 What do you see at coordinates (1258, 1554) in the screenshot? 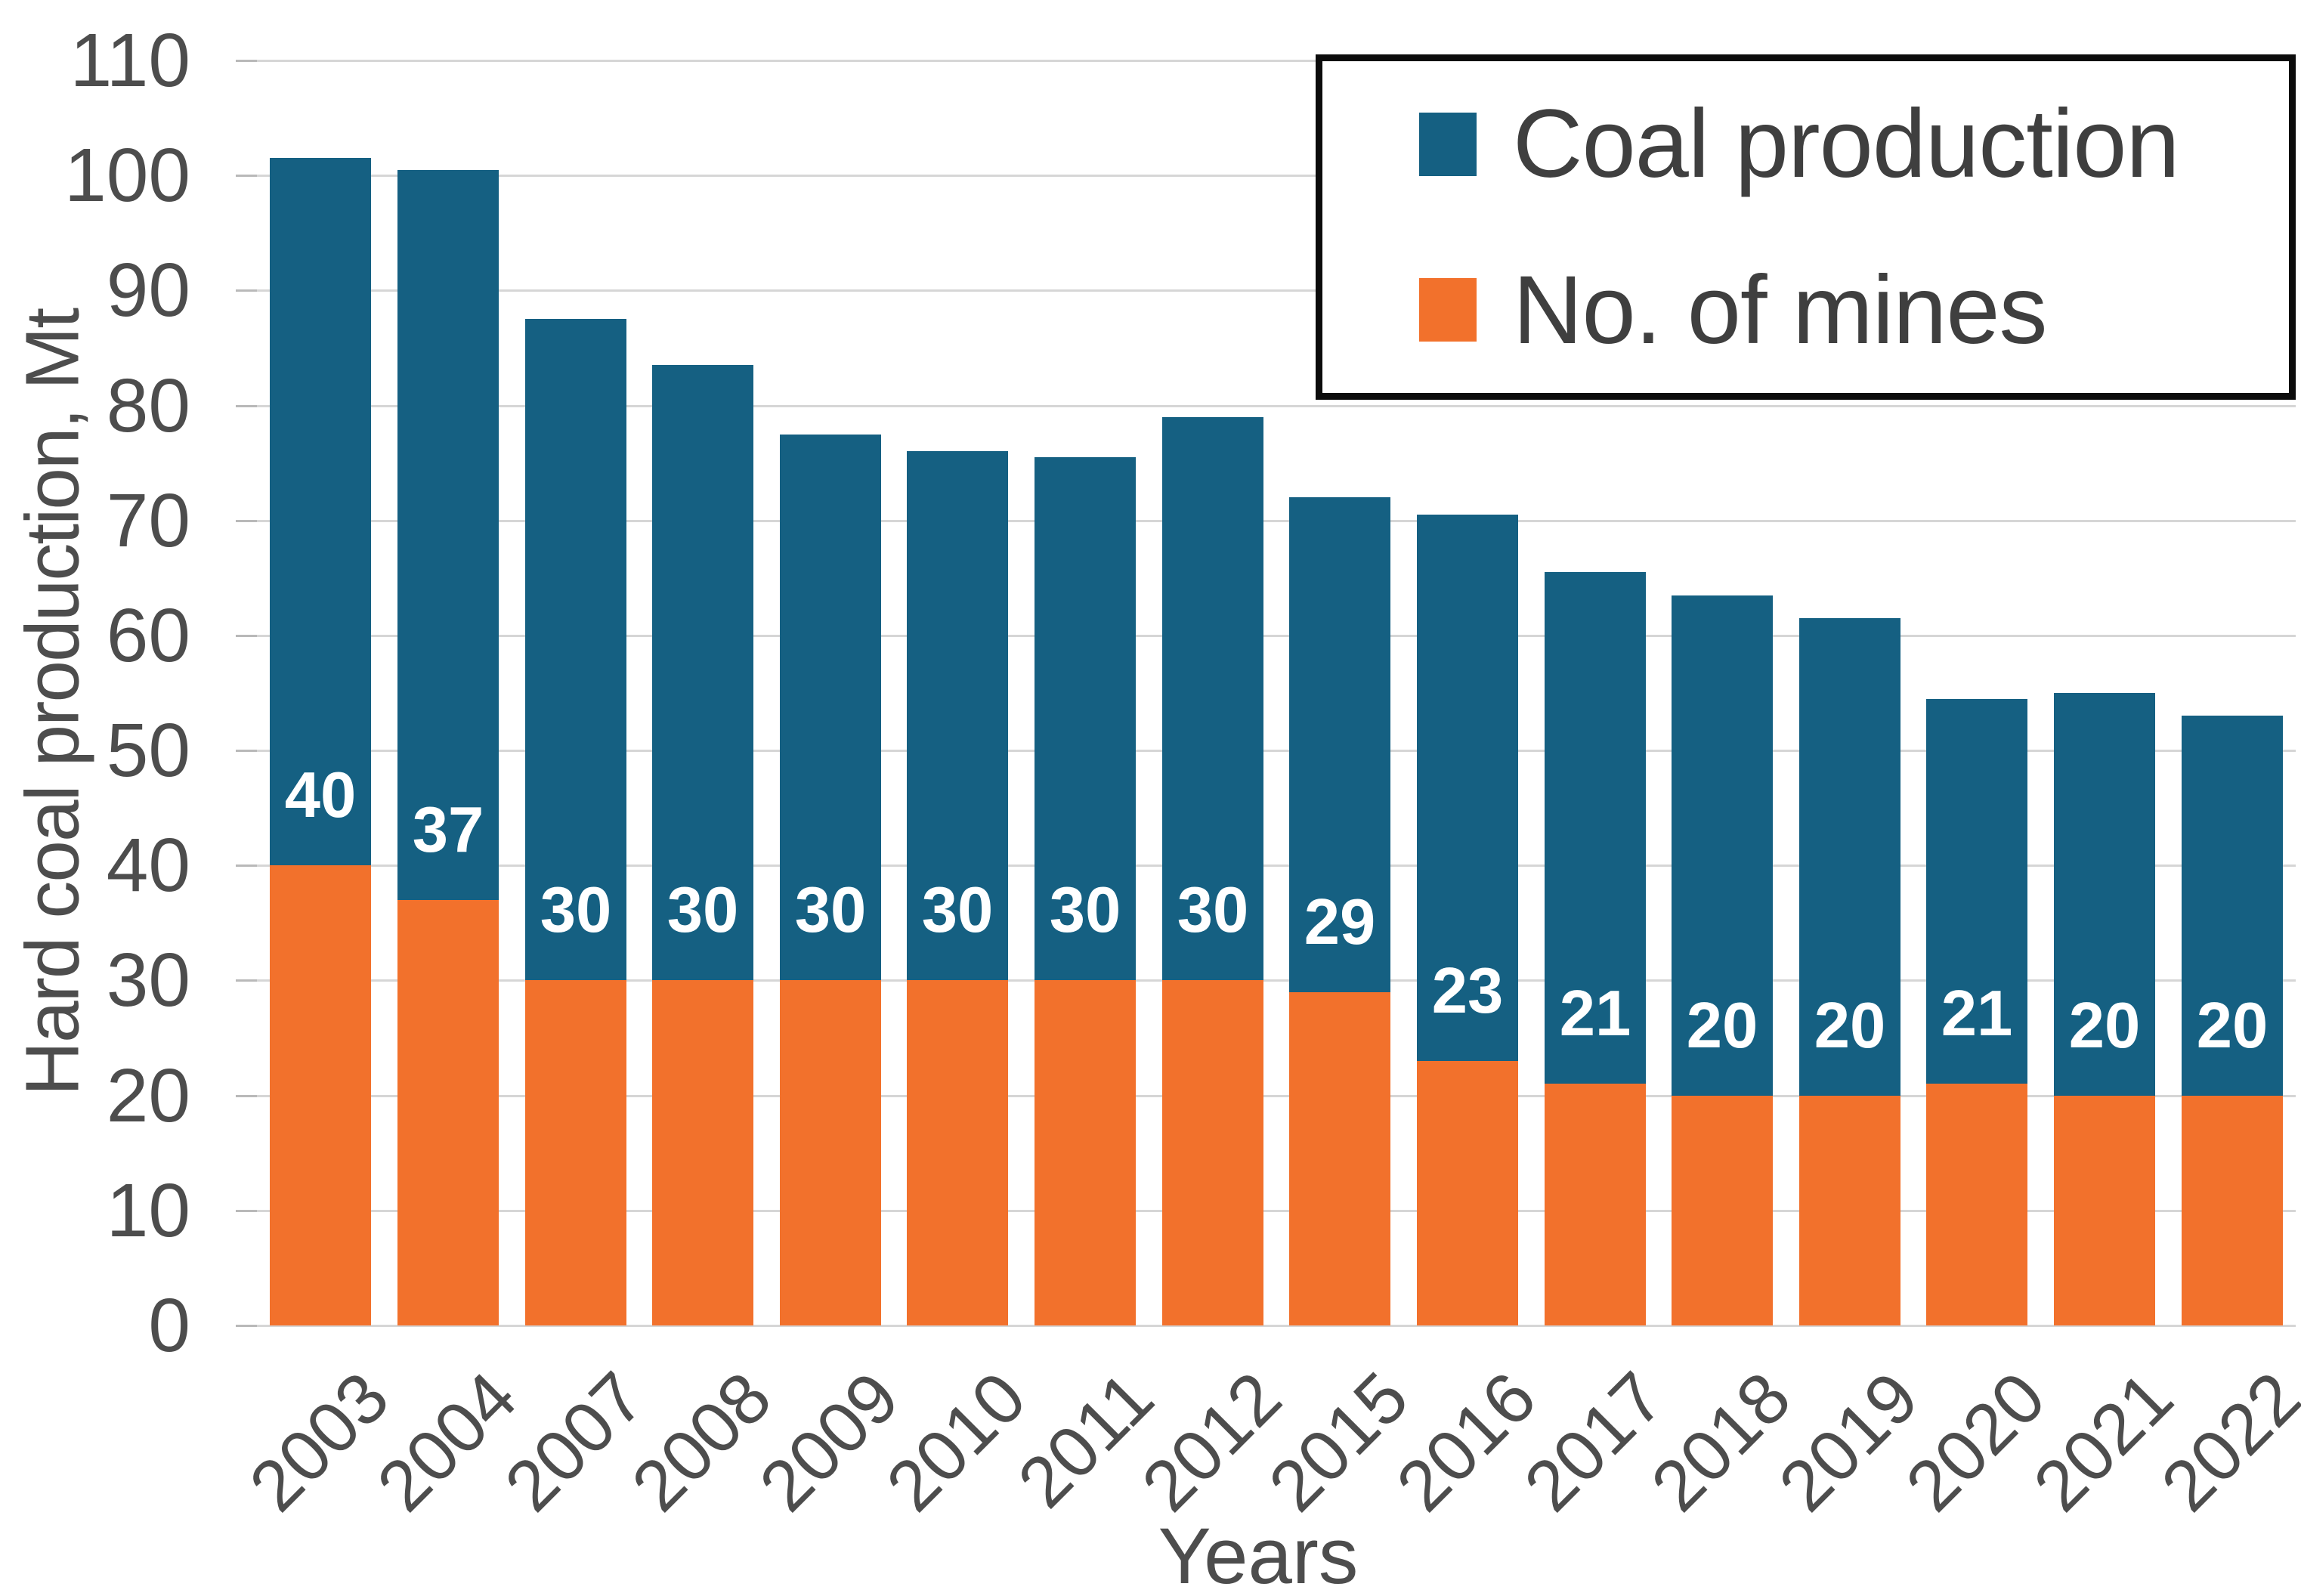
I see `x-axis-title: Years` at bounding box center [1258, 1554].